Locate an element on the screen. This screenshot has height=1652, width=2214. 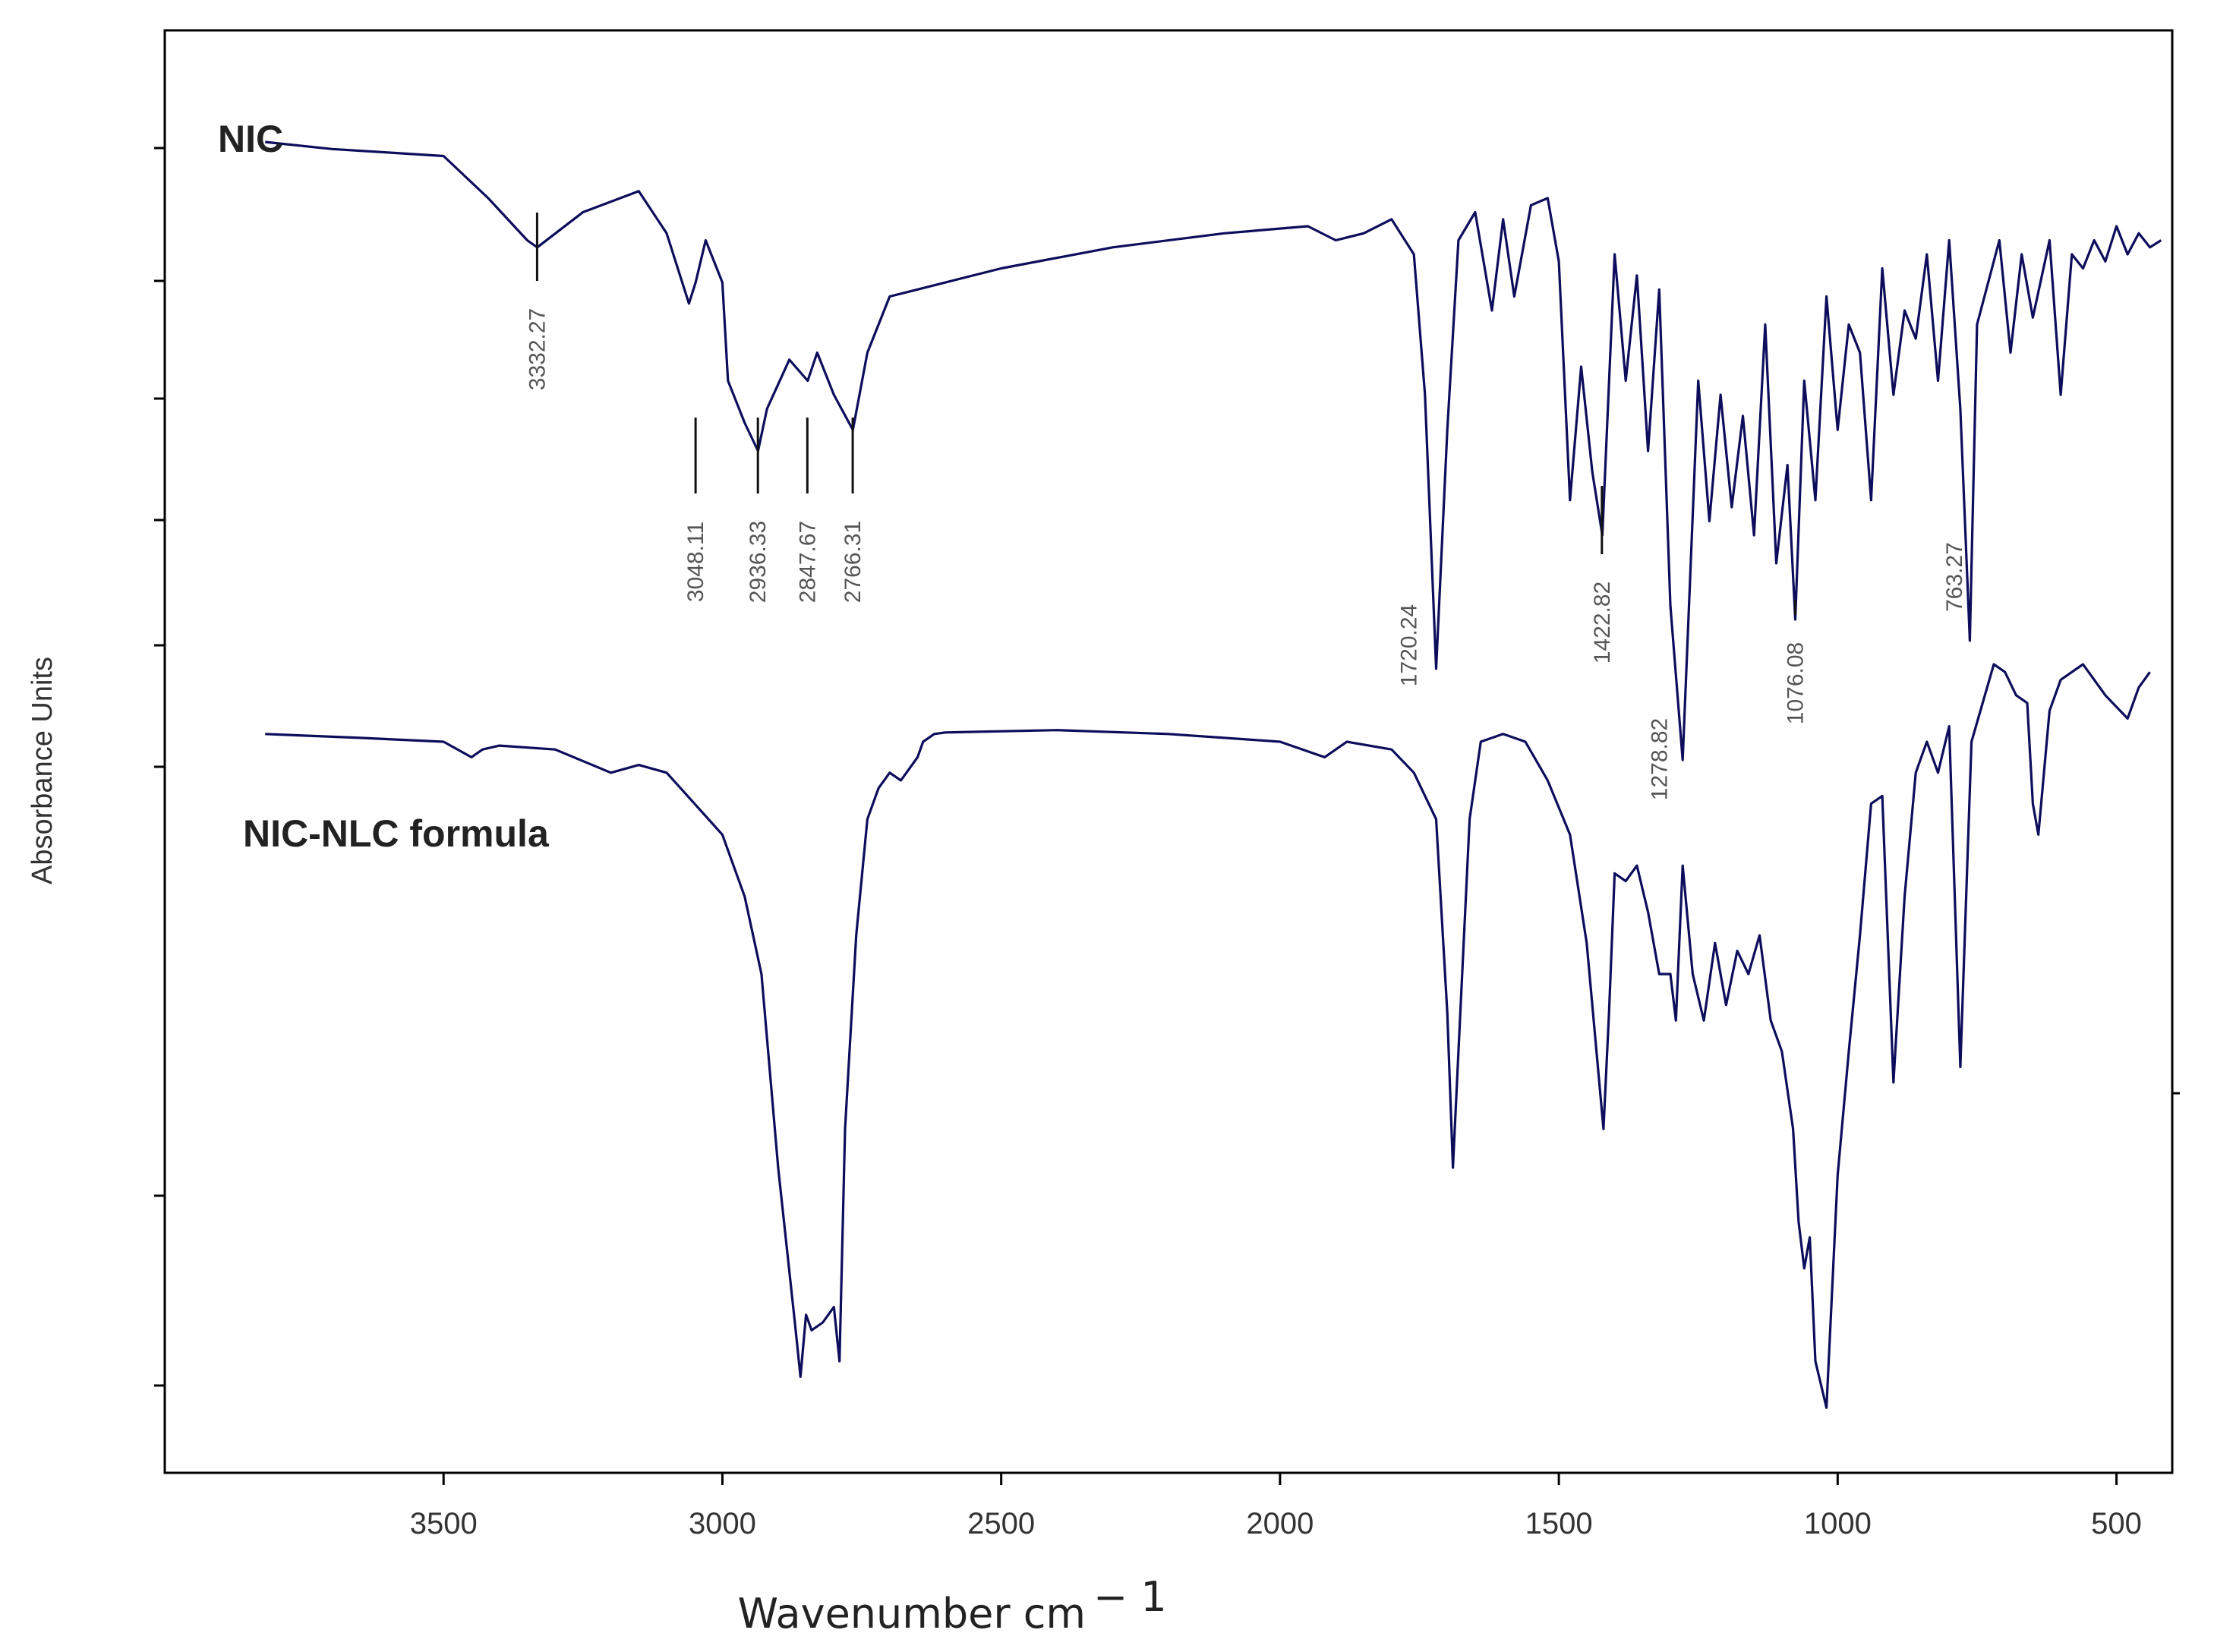
x-tick-label: 500 is located at coordinates (2116, 1523).